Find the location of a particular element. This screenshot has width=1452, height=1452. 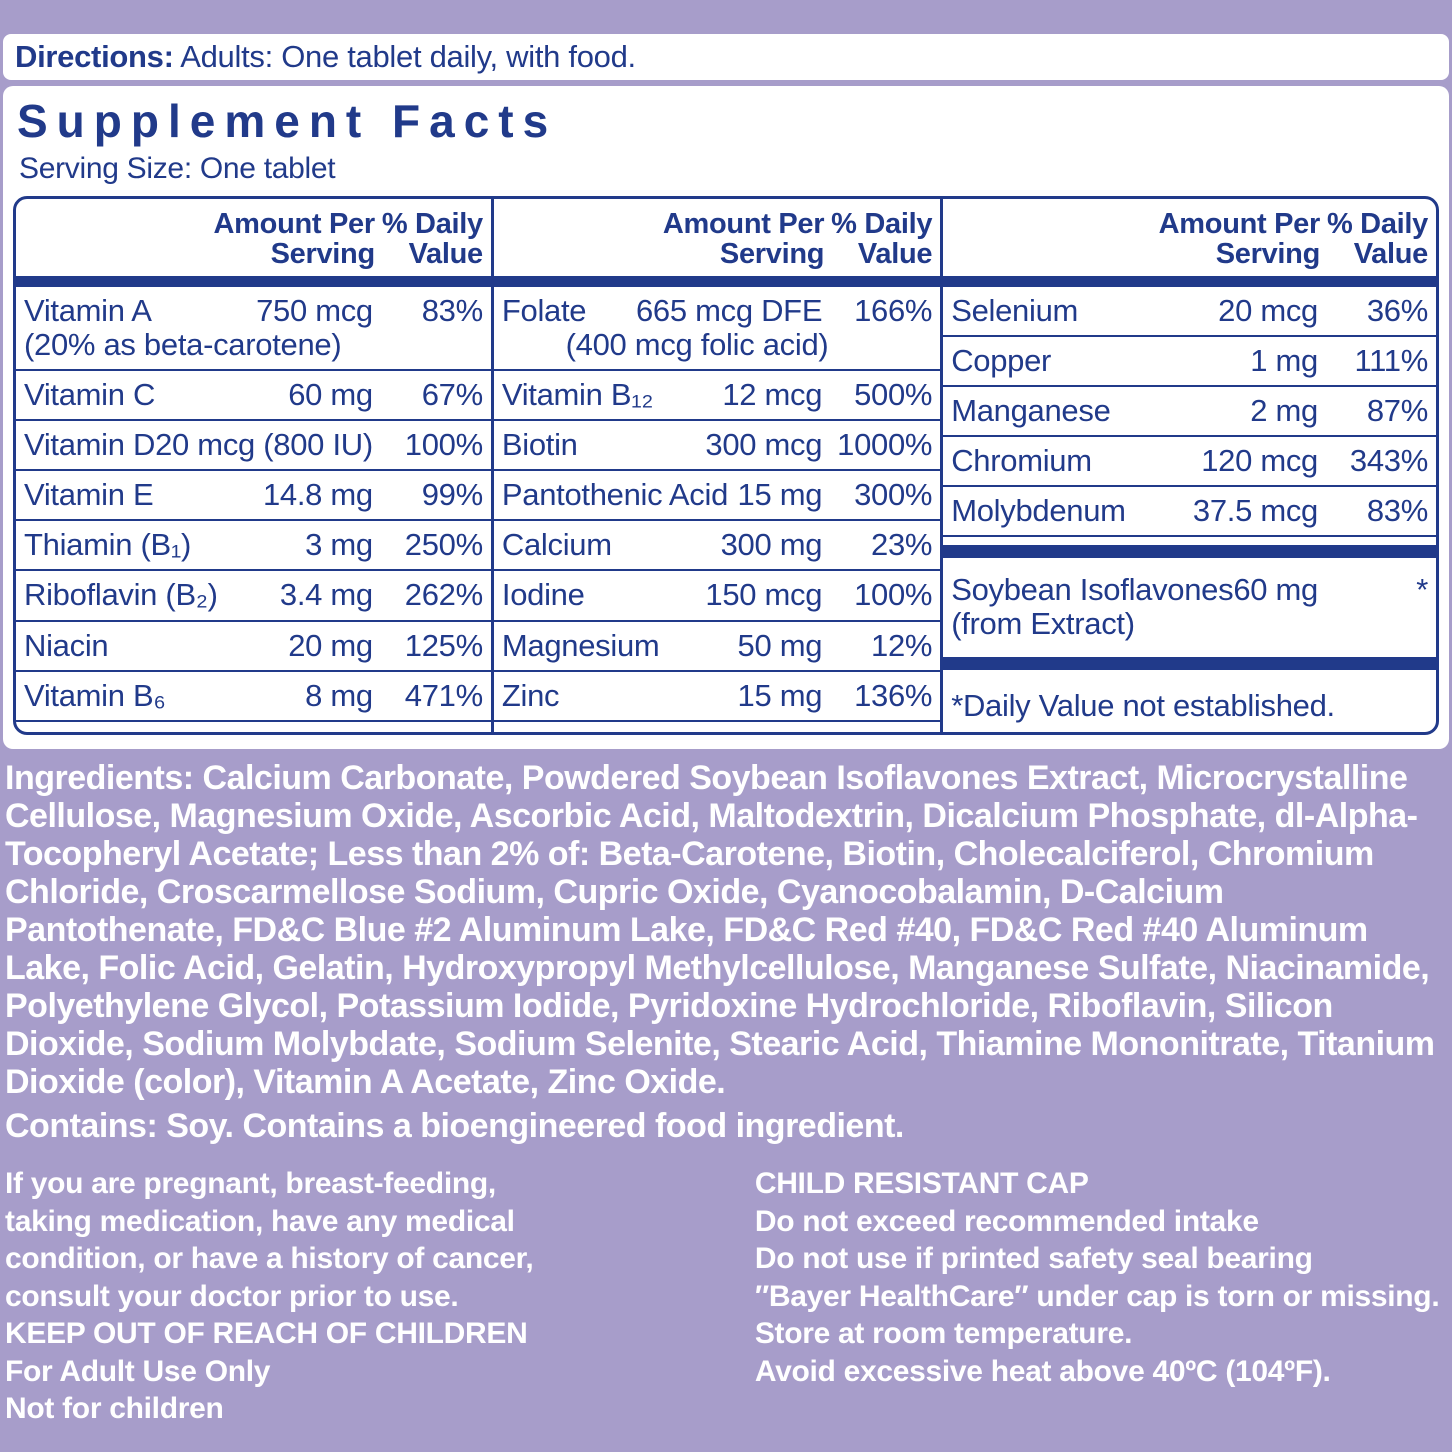

nutrient-row: Magnesium 50 mg 12% is located at coordinates (717, 647).